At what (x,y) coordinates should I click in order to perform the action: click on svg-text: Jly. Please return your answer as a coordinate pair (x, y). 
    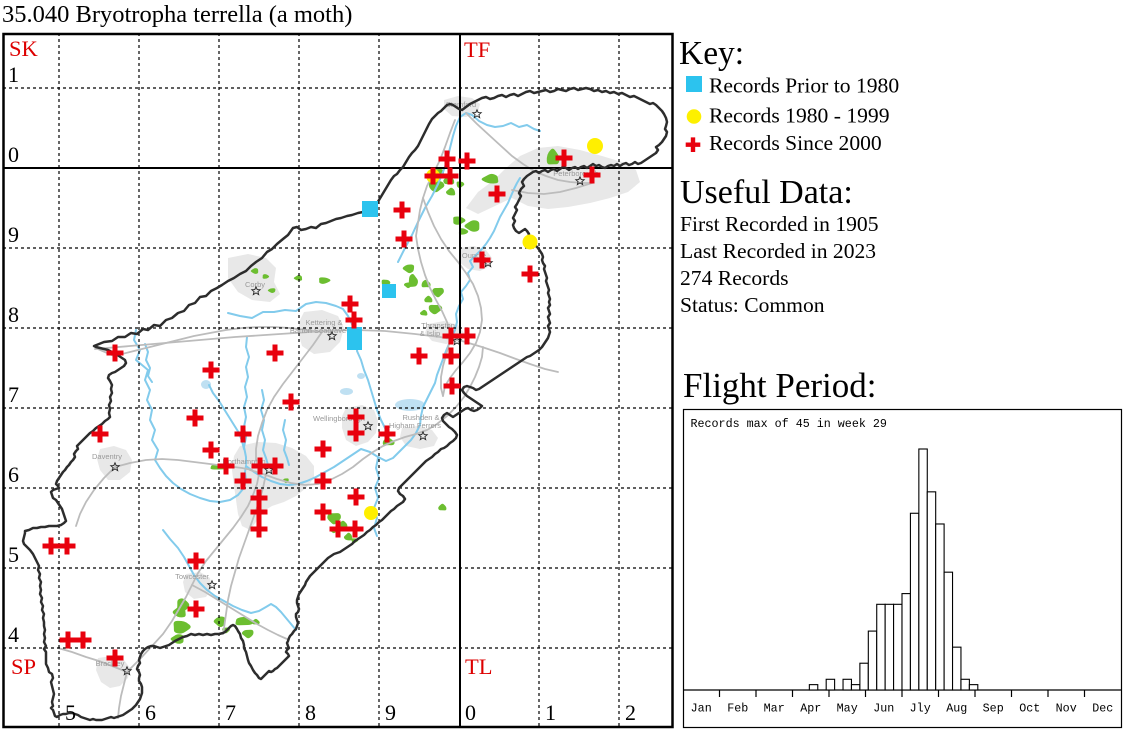
    Looking at the image, I should click on (920, 709).